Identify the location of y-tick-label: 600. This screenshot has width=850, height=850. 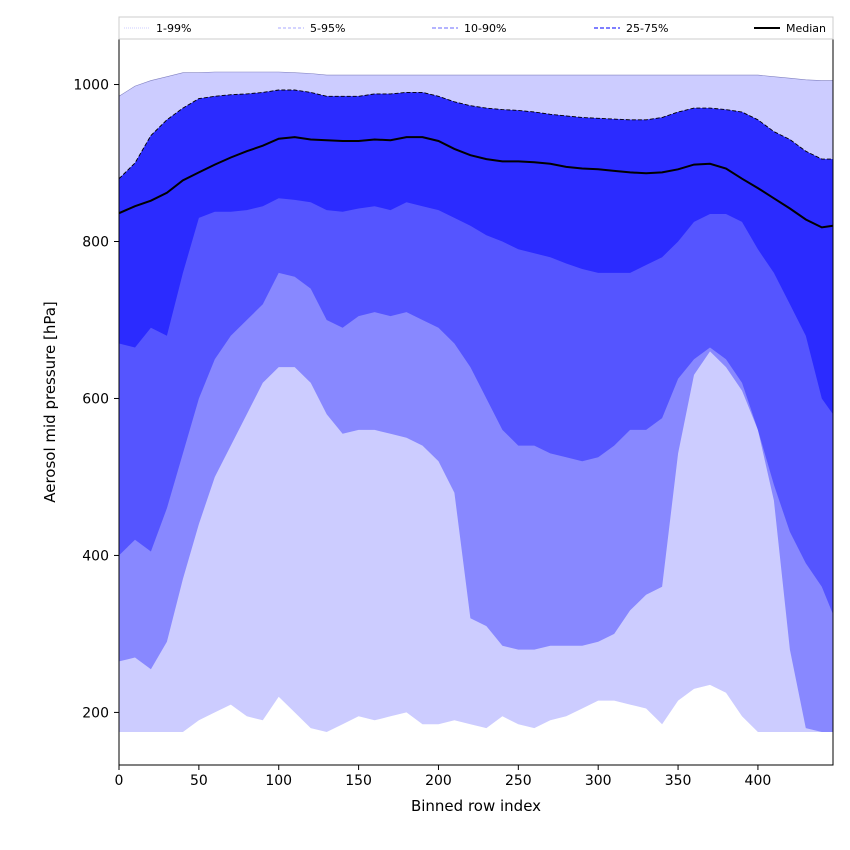
(95, 399).